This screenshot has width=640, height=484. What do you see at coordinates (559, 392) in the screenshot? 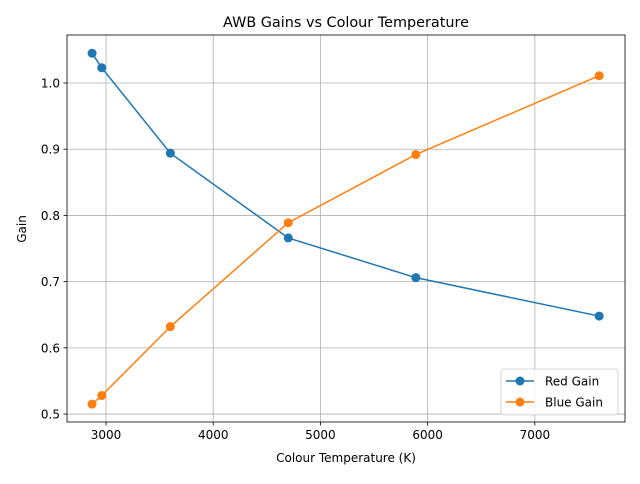
I see `legend: Red Gain Blue Gain` at bounding box center [559, 392].